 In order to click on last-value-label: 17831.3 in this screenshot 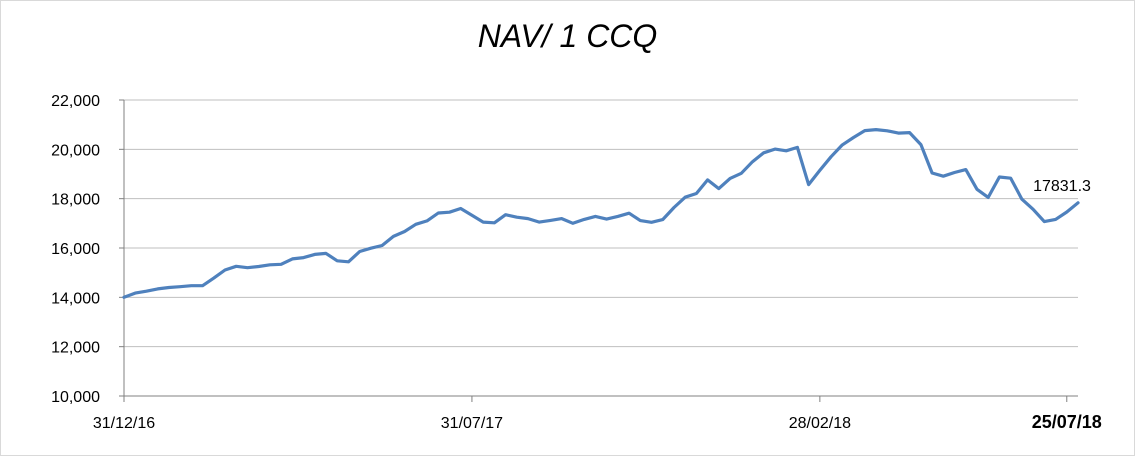, I will do `click(1062, 186)`.